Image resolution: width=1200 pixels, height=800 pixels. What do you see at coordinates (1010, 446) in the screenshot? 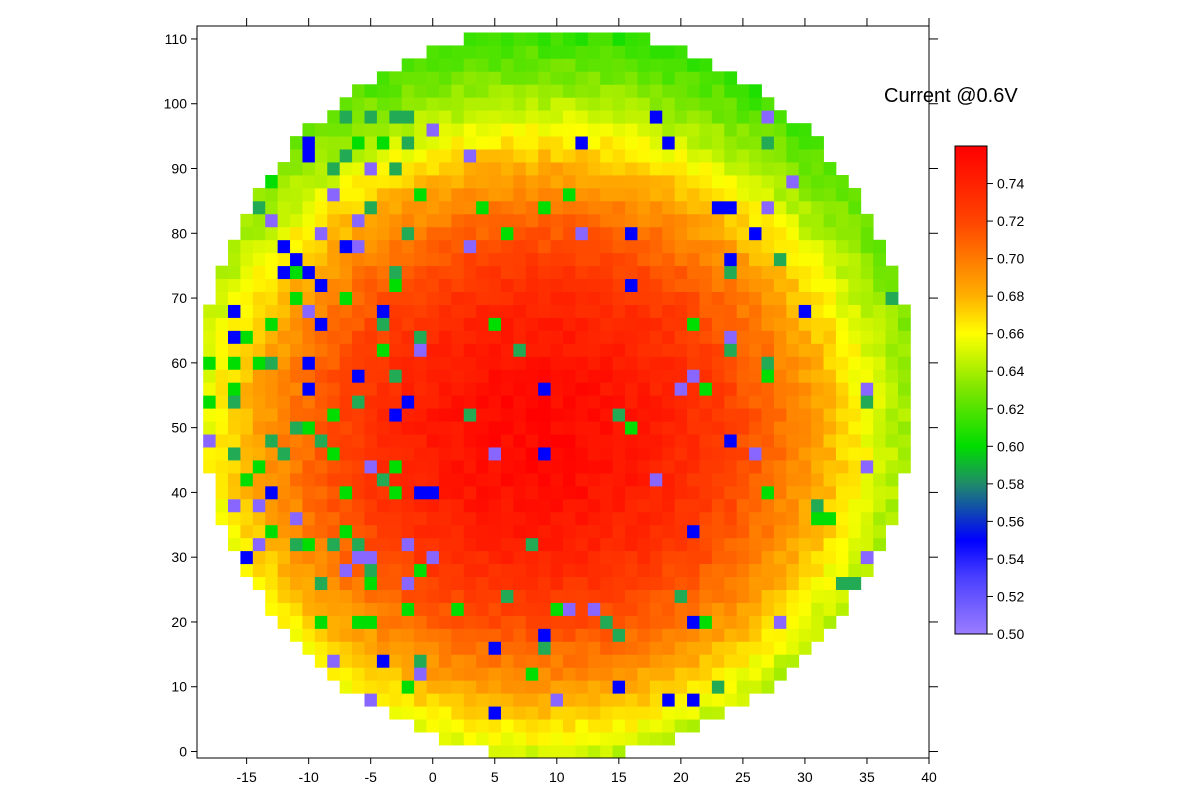
I see `colorbar-tick-label: 0.60` at bounding box center [1010, 446].